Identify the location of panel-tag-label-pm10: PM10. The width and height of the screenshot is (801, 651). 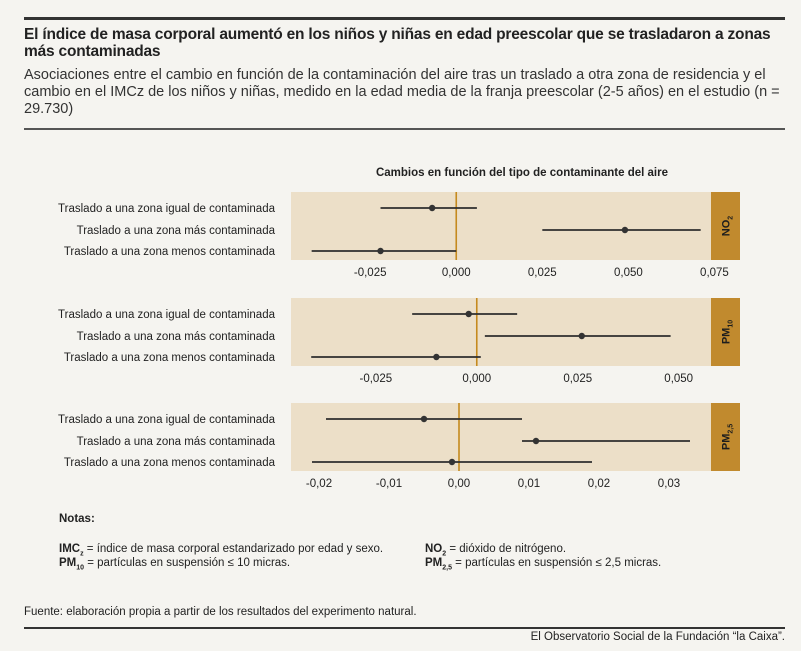
(728, 332).